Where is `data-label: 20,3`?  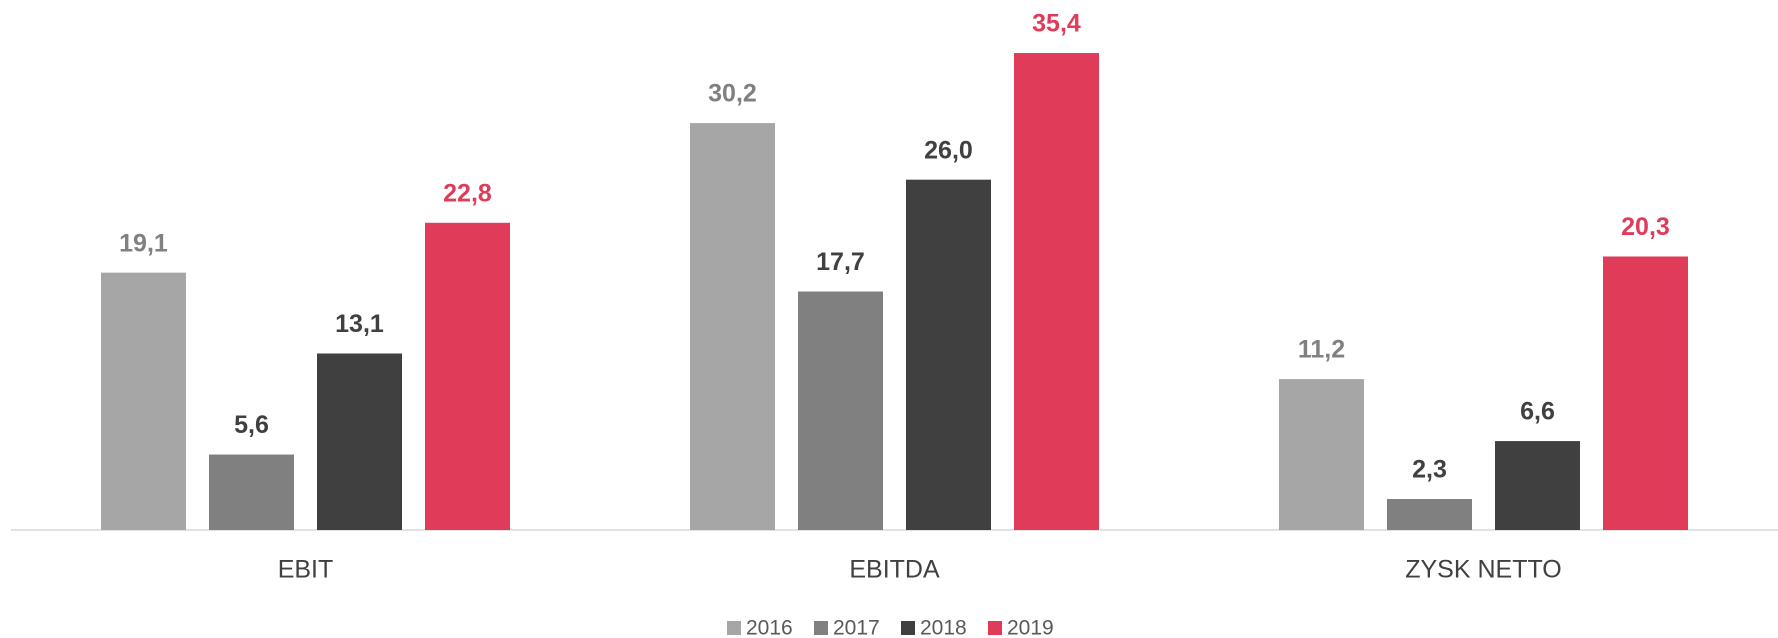
data-label: 20,3 is located at coordinates (1645, 227).